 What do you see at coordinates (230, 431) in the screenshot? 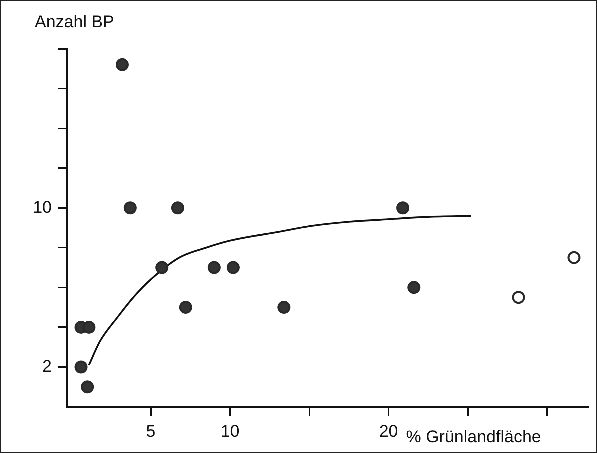
I see `x-tick-label: 10` at bounding box center [230, 431].